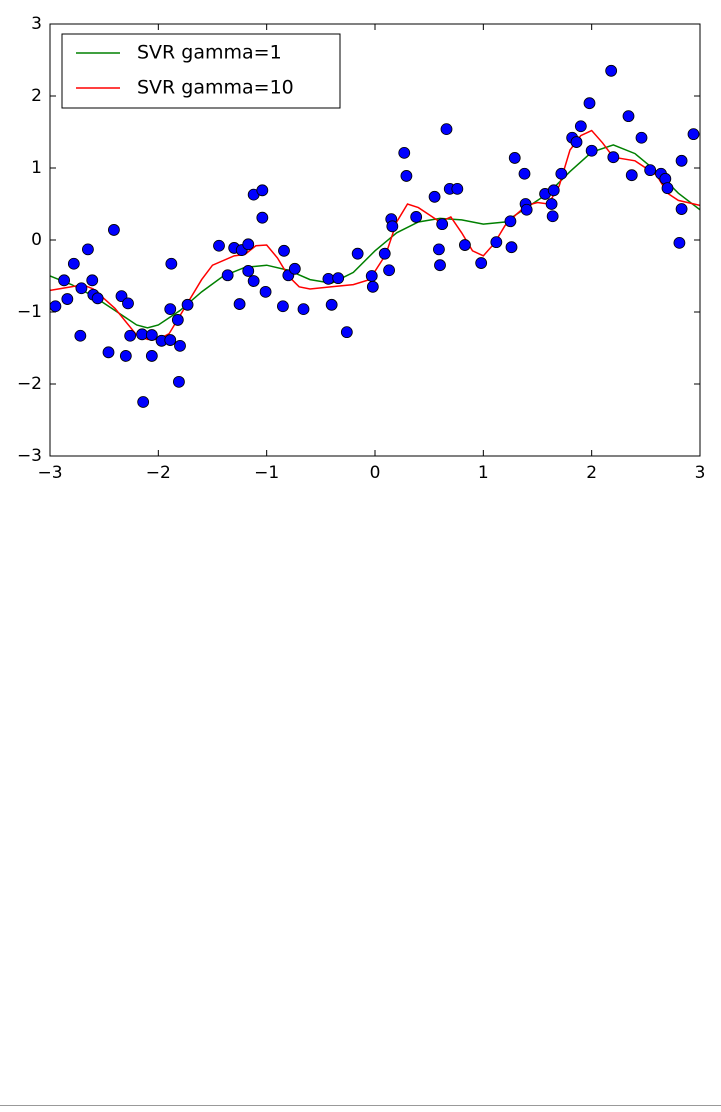 The height and width of the screenshot is (1112, 721). I want to click on x-tick-label: 0, so click(375, 473).